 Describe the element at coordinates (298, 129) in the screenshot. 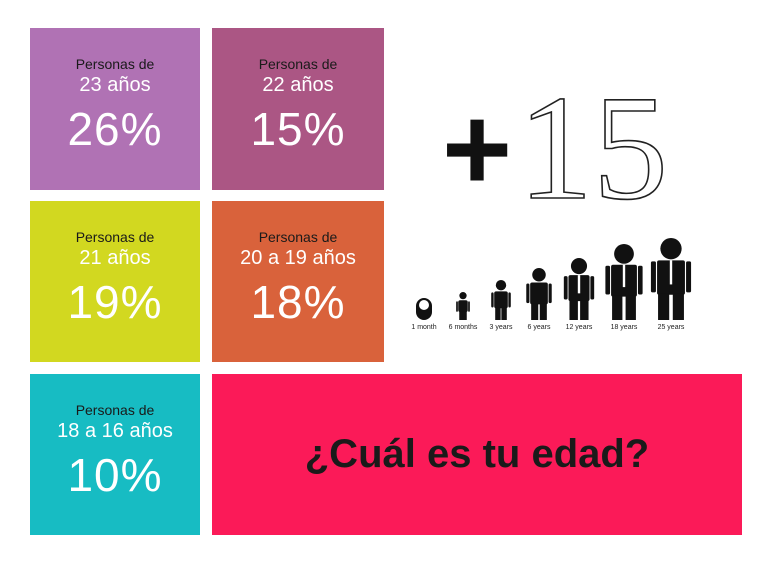

I see `tile-percent: 15%` at that location.